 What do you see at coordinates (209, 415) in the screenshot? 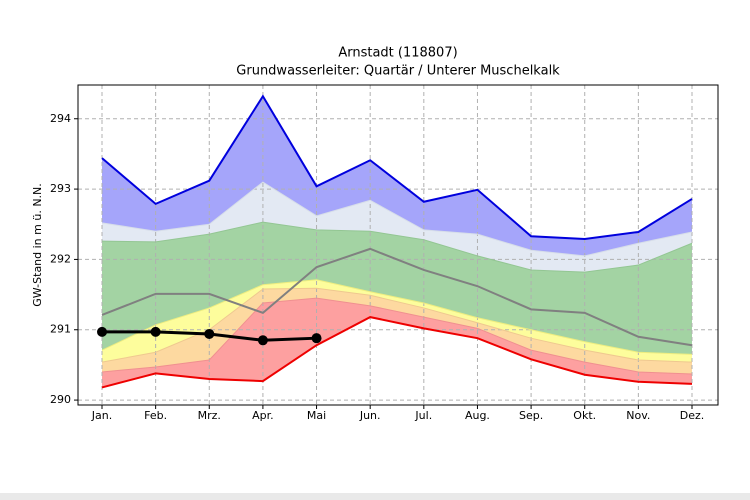
I see `x-tick-label: Mrz.` at bounding box center [209, 415].